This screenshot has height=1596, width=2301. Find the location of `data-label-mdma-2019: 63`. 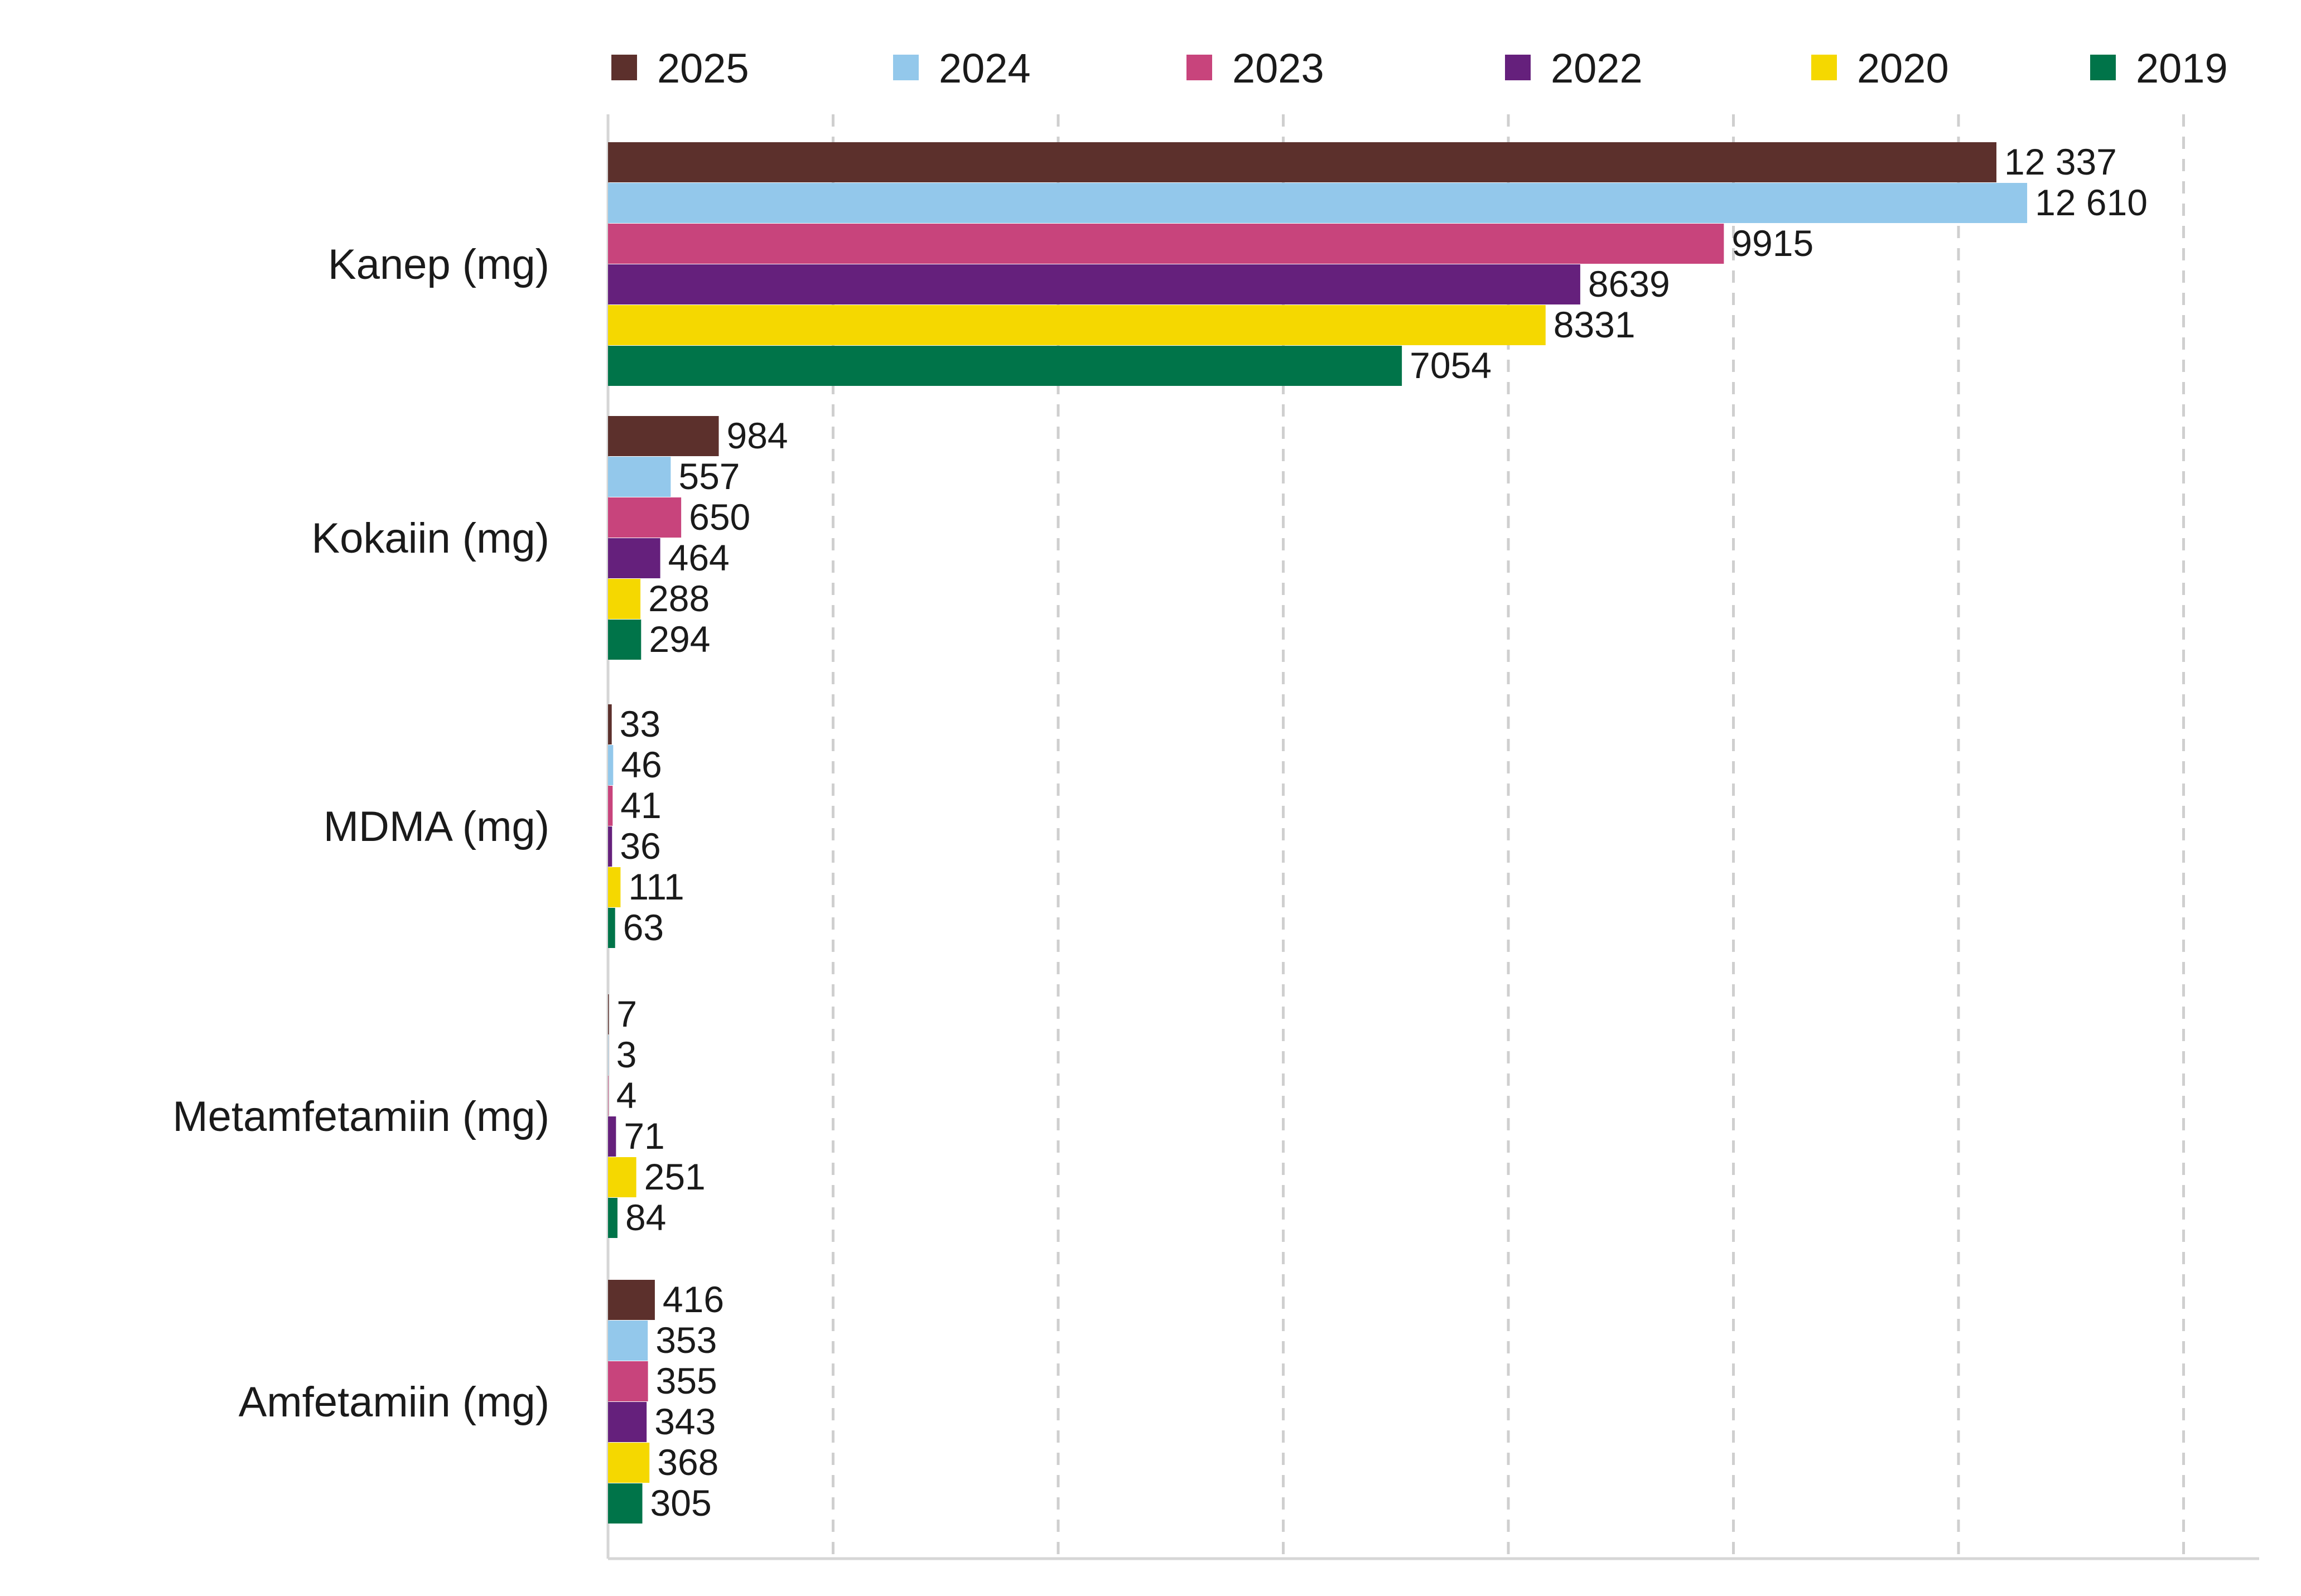

data-label-mdma-2019: 63 is located at coordinates (643, 927).